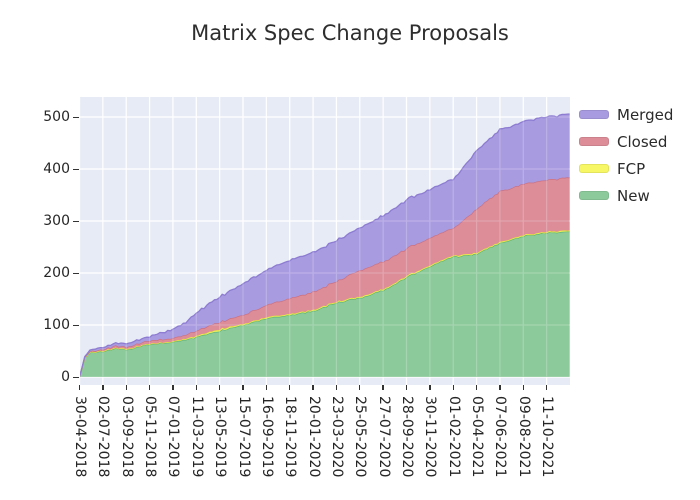  What do you see at coordinates (477, 437) in the screenshot?
I see `x-tick-label: 05-04-2021` at bounding box center [477, 437].